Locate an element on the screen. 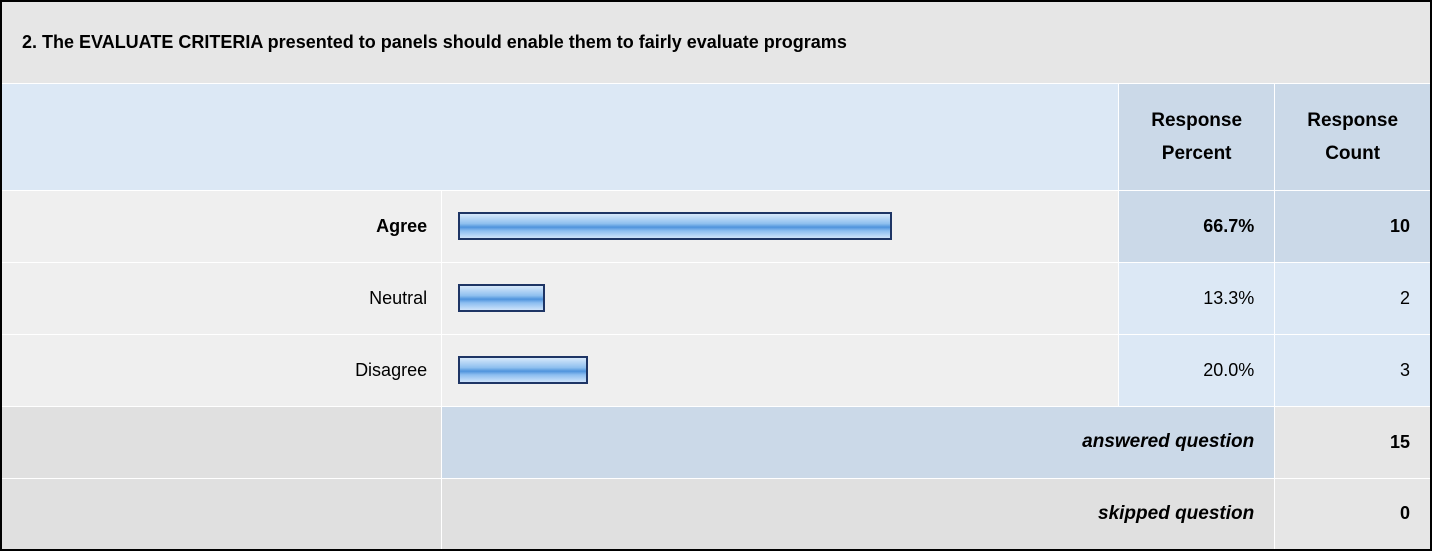 This screenshot has height=551, width=1432. bar-disagree is located at coordinates (523, 370).